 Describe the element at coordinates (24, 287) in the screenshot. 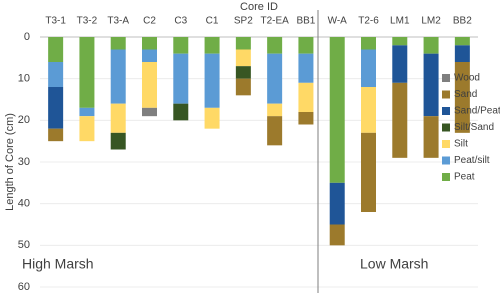

I see `y-tick-label: 60` at that location.